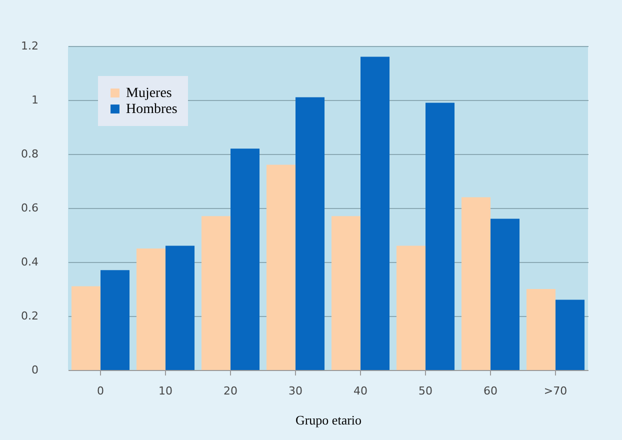 The height and width of the screenshot is (440, 622). What do you see at coordinates (35, 370) in the screenshot?
I see `y-tick-label: 0` at bounding box center [35, 370].